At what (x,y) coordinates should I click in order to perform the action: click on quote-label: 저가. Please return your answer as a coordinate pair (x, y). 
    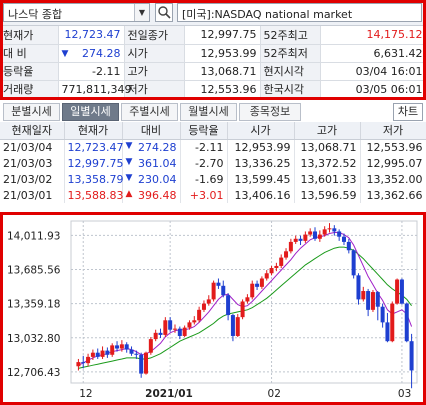
    Looking at the image, I should click on (154, 90).